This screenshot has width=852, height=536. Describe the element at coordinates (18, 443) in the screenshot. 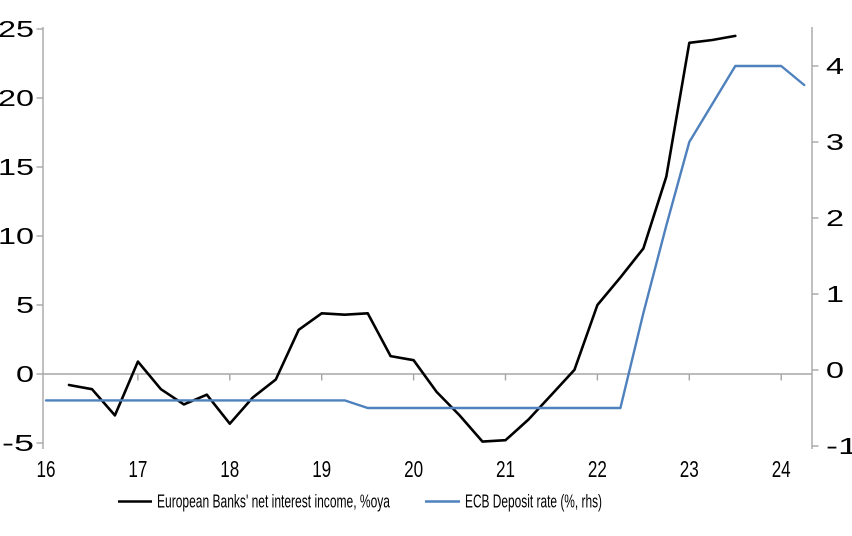

I see `y-left-tick-label: -5` at that location.